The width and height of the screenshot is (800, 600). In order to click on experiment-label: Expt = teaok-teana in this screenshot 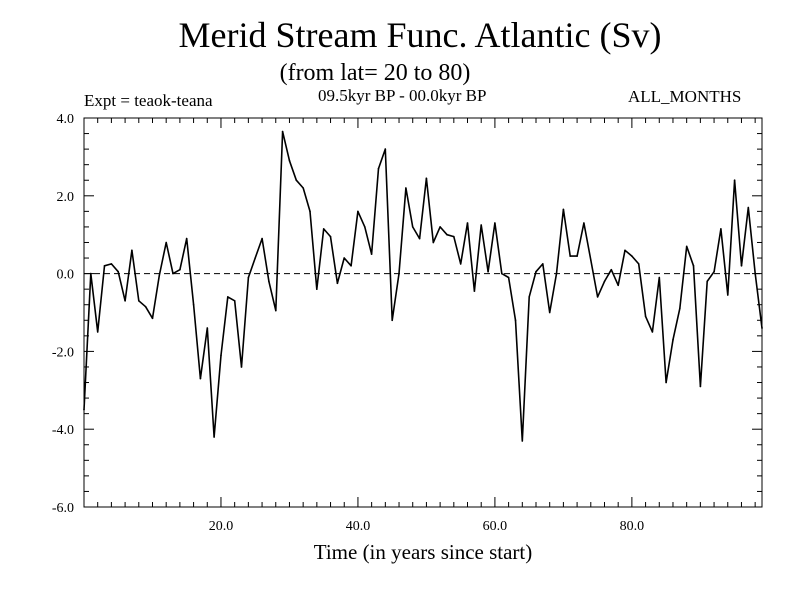, I will do `click(148, 100)`.